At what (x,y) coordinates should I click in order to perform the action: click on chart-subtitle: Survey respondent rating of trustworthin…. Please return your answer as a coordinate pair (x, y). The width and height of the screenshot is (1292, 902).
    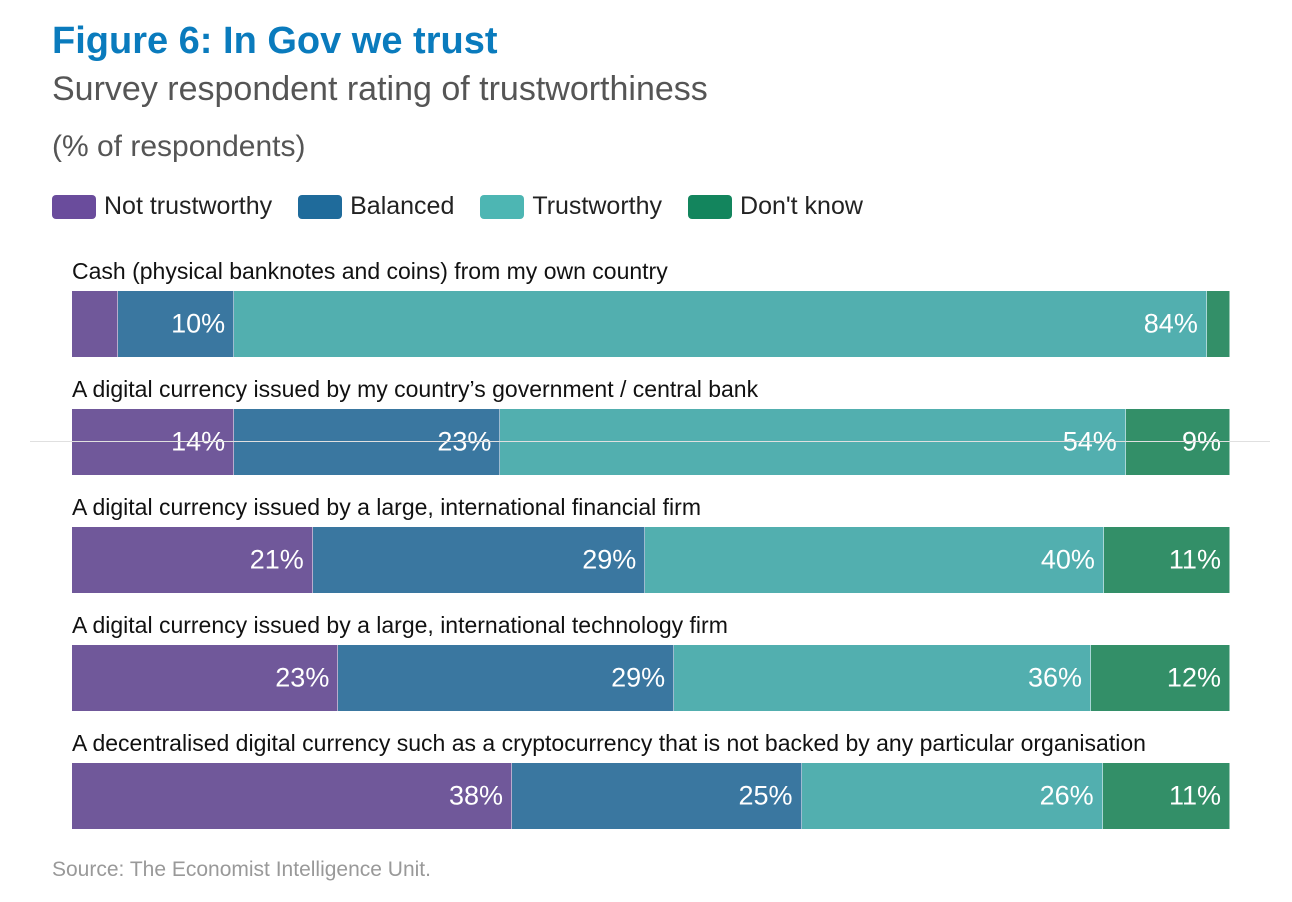
    Looking at the image, I should click on (380, 89).